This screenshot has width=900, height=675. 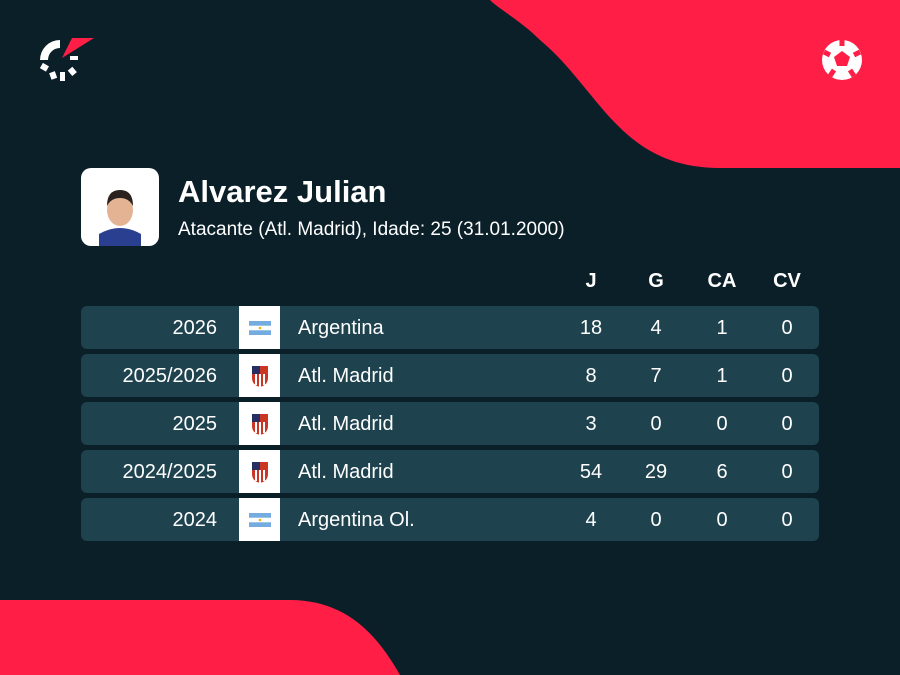 I want to click on table-row: 2024 Argentina Ol. 4 0 0 0, so click(x=450, y=519).